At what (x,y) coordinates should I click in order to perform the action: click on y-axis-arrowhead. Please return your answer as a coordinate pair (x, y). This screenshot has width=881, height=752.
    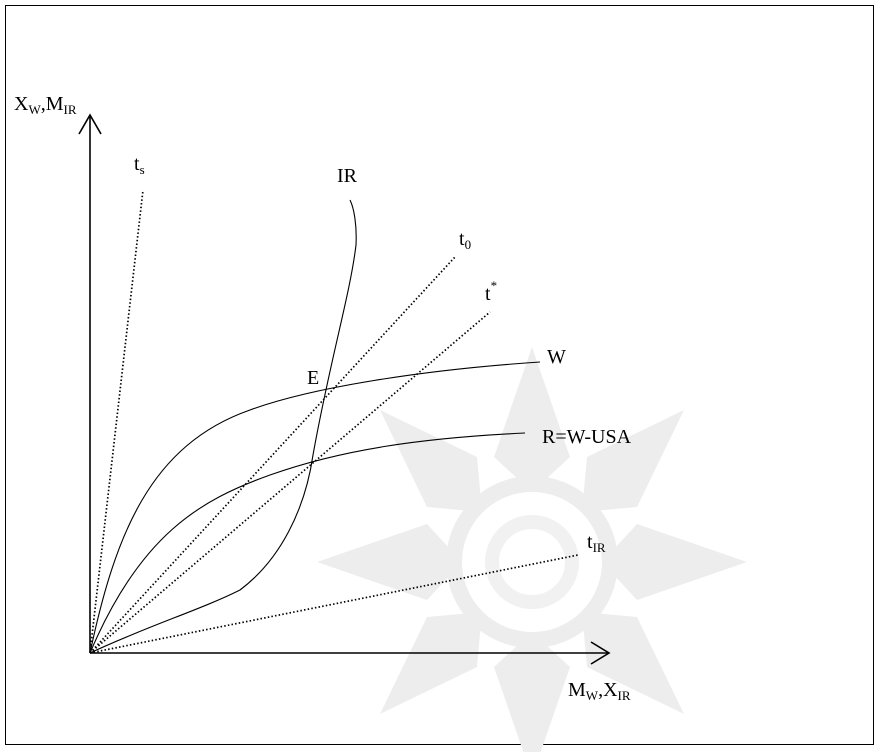
    Looking at the image, I should click on (90, 124).